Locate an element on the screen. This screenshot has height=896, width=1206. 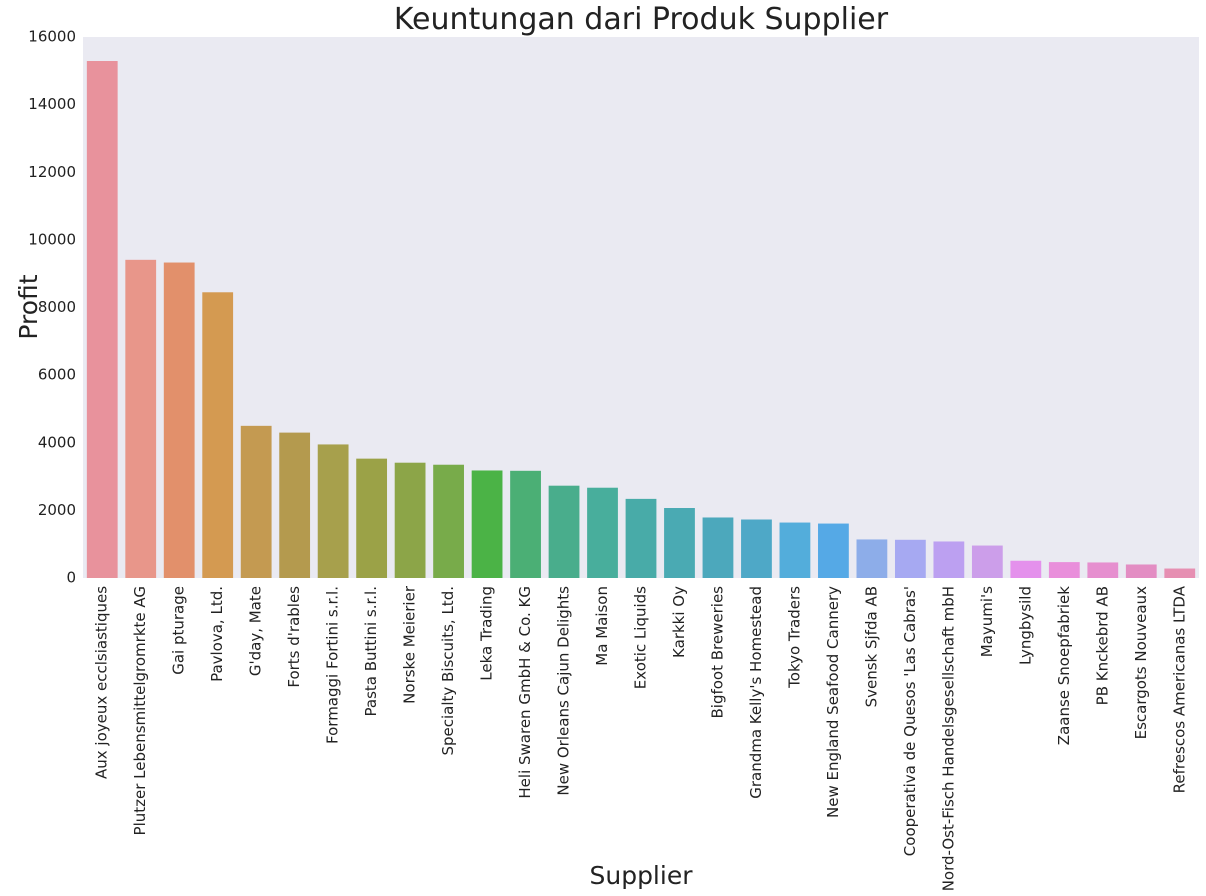
x-tick-label: Cooperativa de Quesos 'Las Cabras' is located at coordinates (910, 721).